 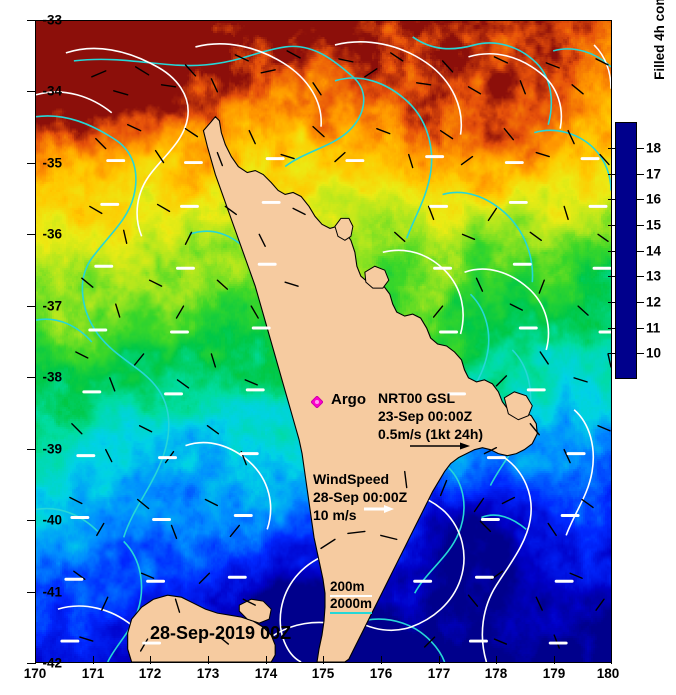 I want to click on wind-legend-line2: 28-Sep 00:00Z, so click(x=360, y=497).